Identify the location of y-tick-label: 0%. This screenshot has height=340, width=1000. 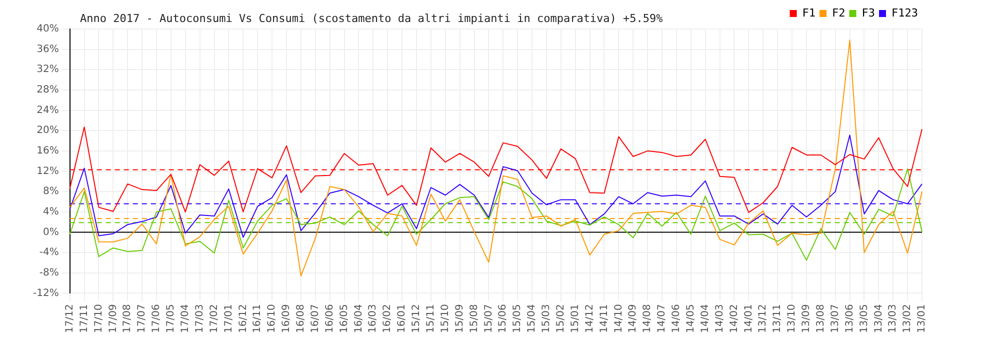
(50, 232).